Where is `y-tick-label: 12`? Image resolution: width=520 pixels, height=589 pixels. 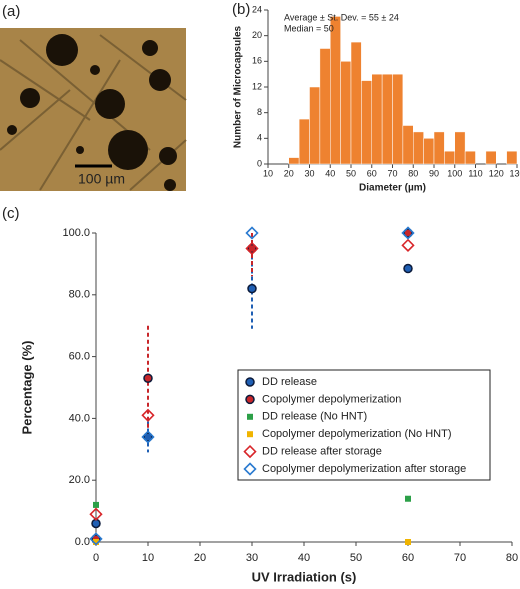 y-tick-label: 12 is located at coordinates (257, 86).